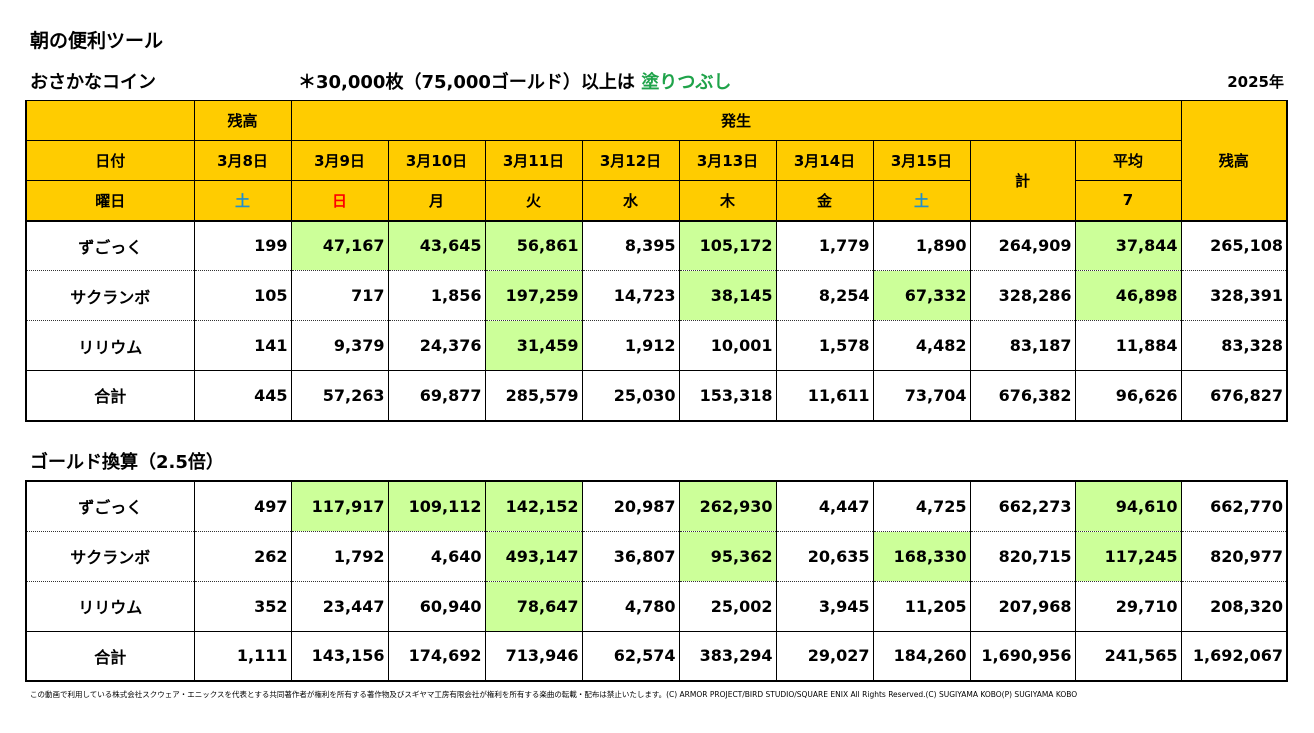 This screenshot has height=733, width=1314. I want to click on date-cell: 3月9日, so click(339, 160).